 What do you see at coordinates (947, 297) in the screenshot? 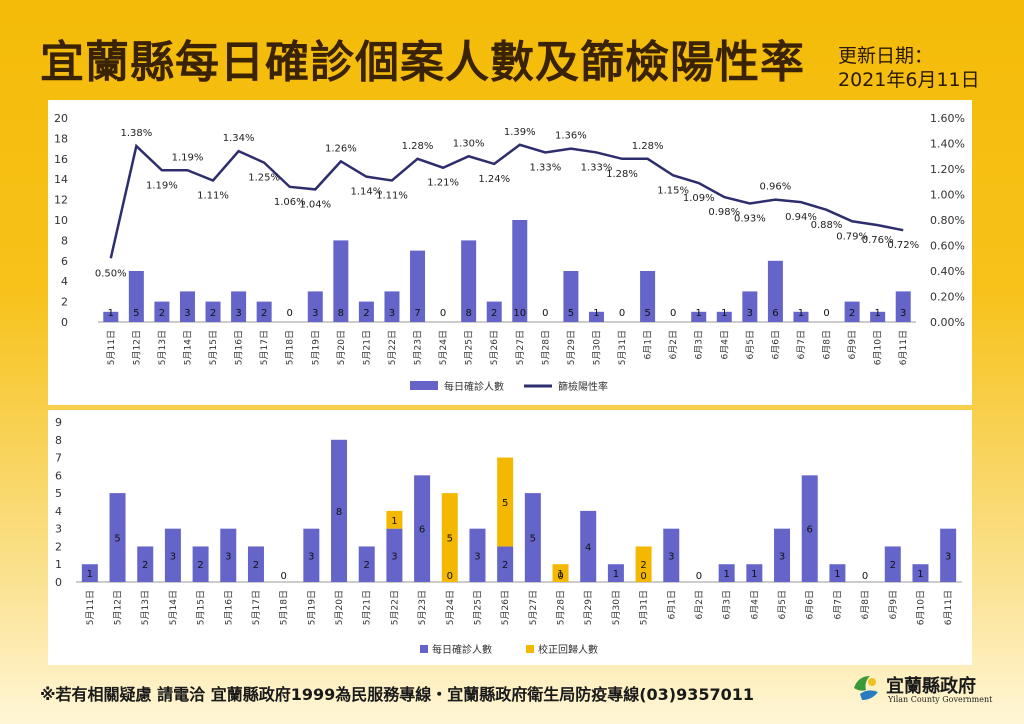
I see `y2-tick-label: 0.20%` at bounding box center [947, 297].